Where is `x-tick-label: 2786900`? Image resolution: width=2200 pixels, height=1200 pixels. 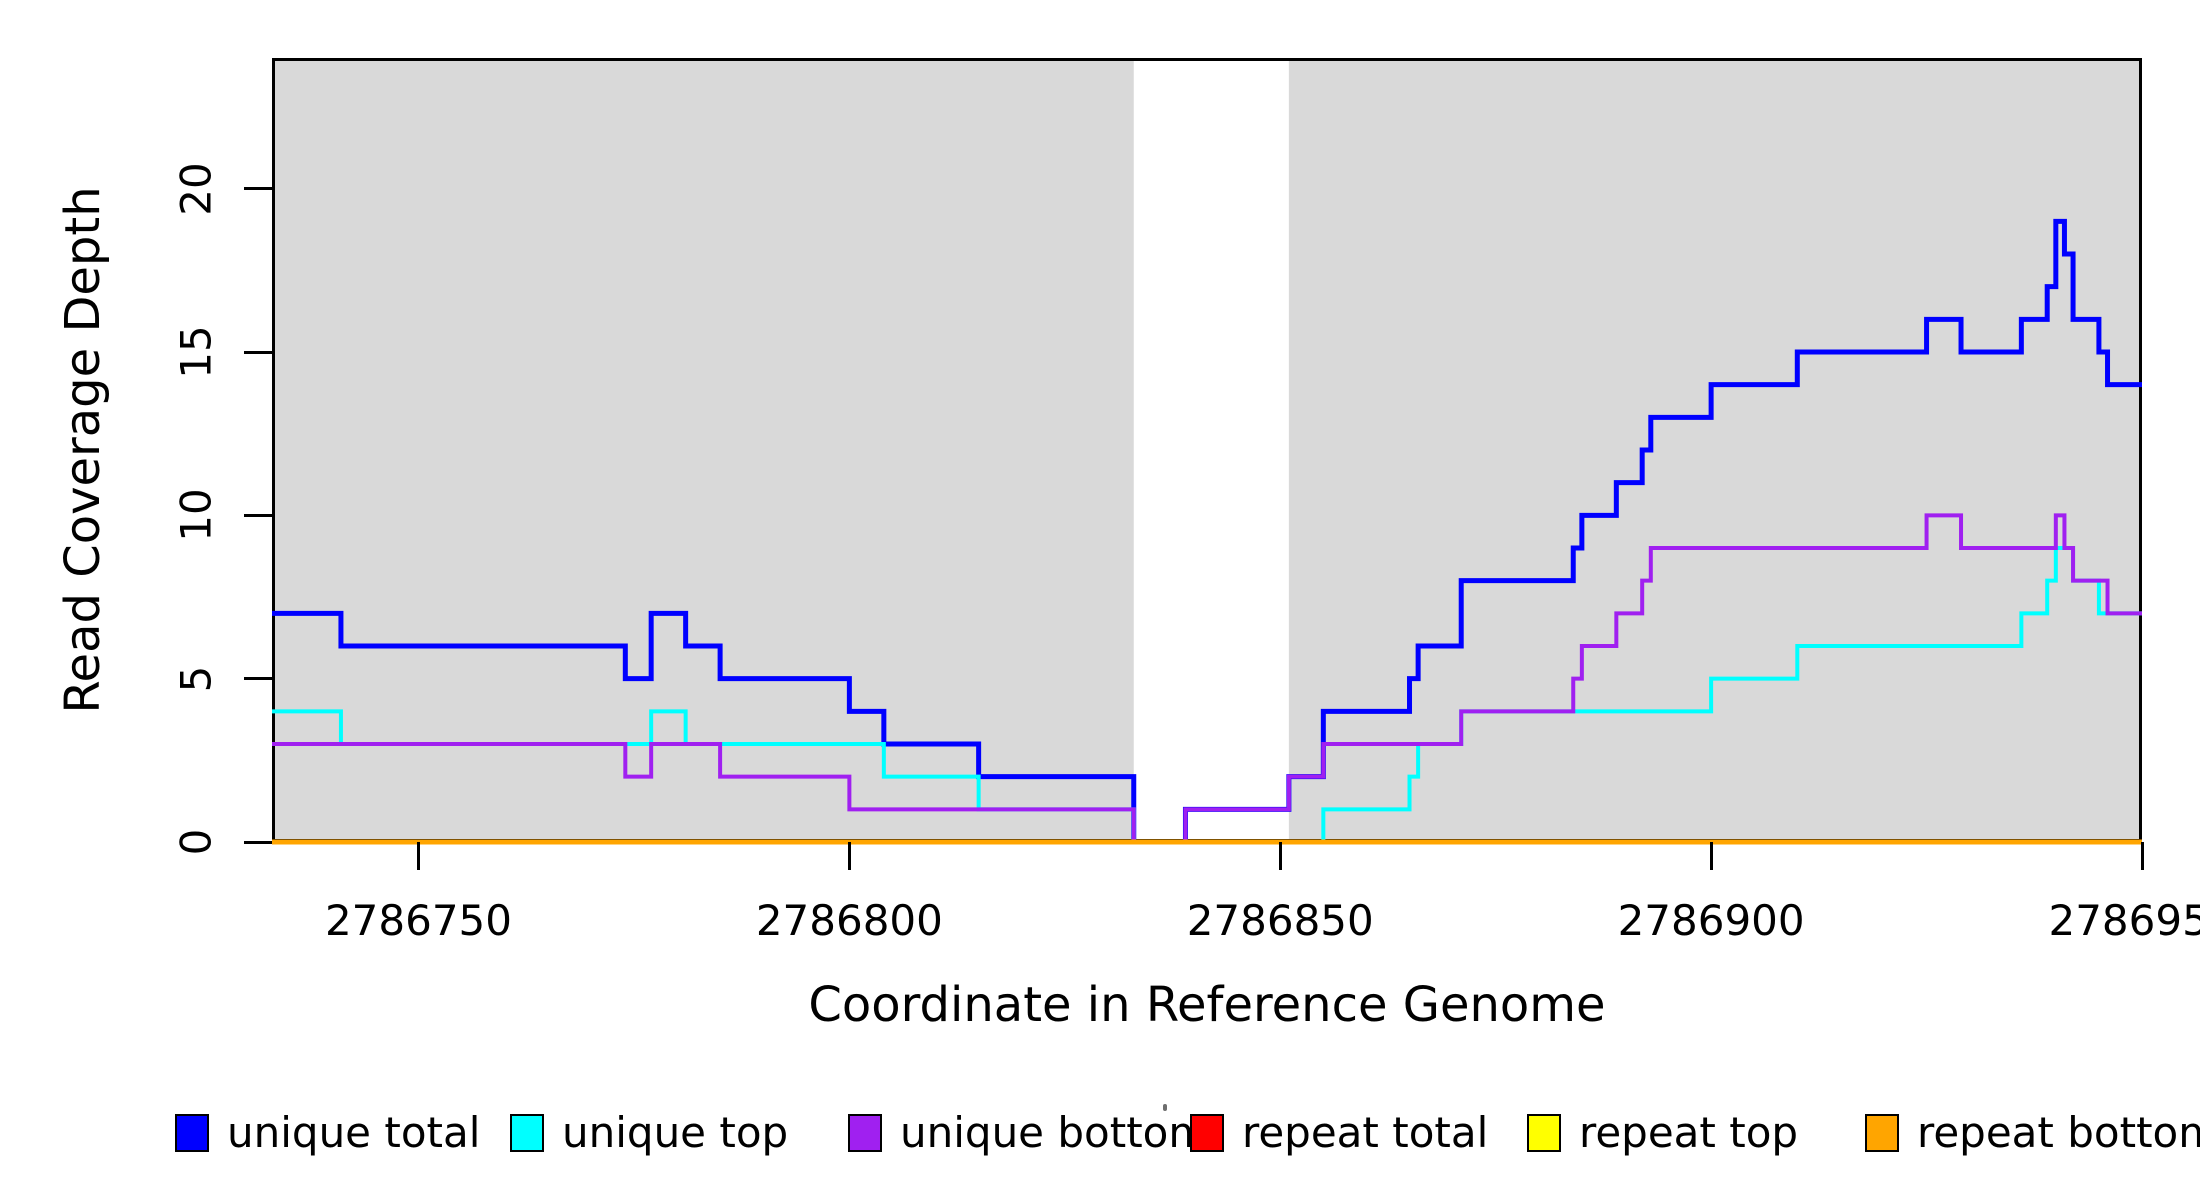 x-tick-label: 2786900 is located at coordinates (1711, 920).